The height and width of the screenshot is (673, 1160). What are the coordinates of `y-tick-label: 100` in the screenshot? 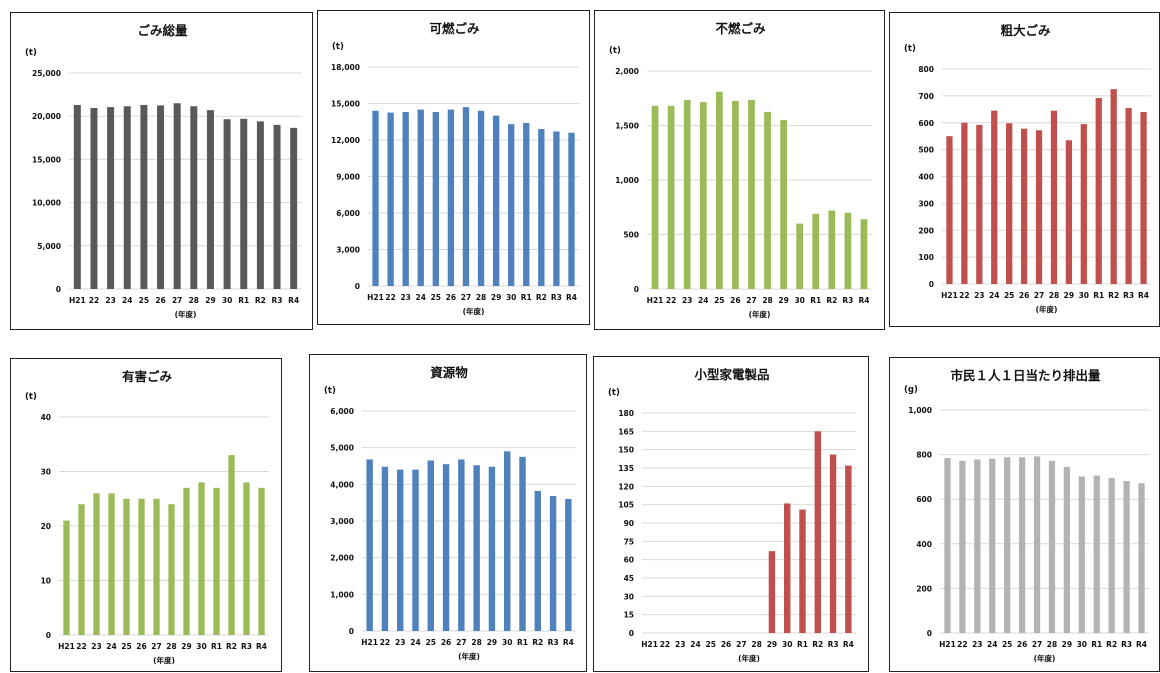 It's located at (926, 257).